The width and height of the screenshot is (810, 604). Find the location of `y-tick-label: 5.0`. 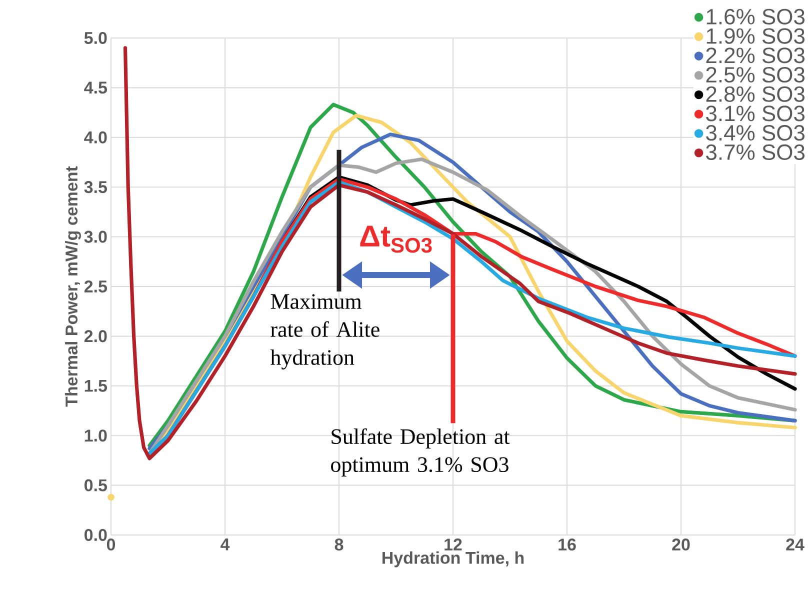

y-tick-label: 5.0 is located at coordinates (95, 38).